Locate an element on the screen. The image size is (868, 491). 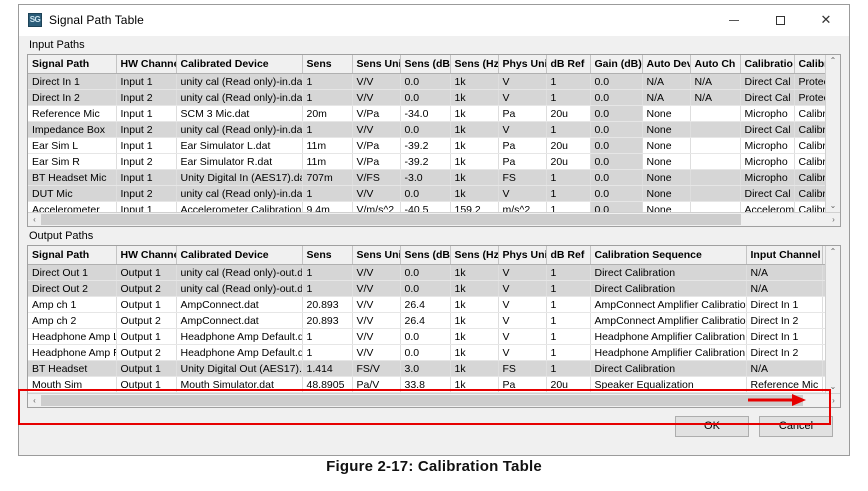
table-cell: 707m is located at coordinates (327, 177).